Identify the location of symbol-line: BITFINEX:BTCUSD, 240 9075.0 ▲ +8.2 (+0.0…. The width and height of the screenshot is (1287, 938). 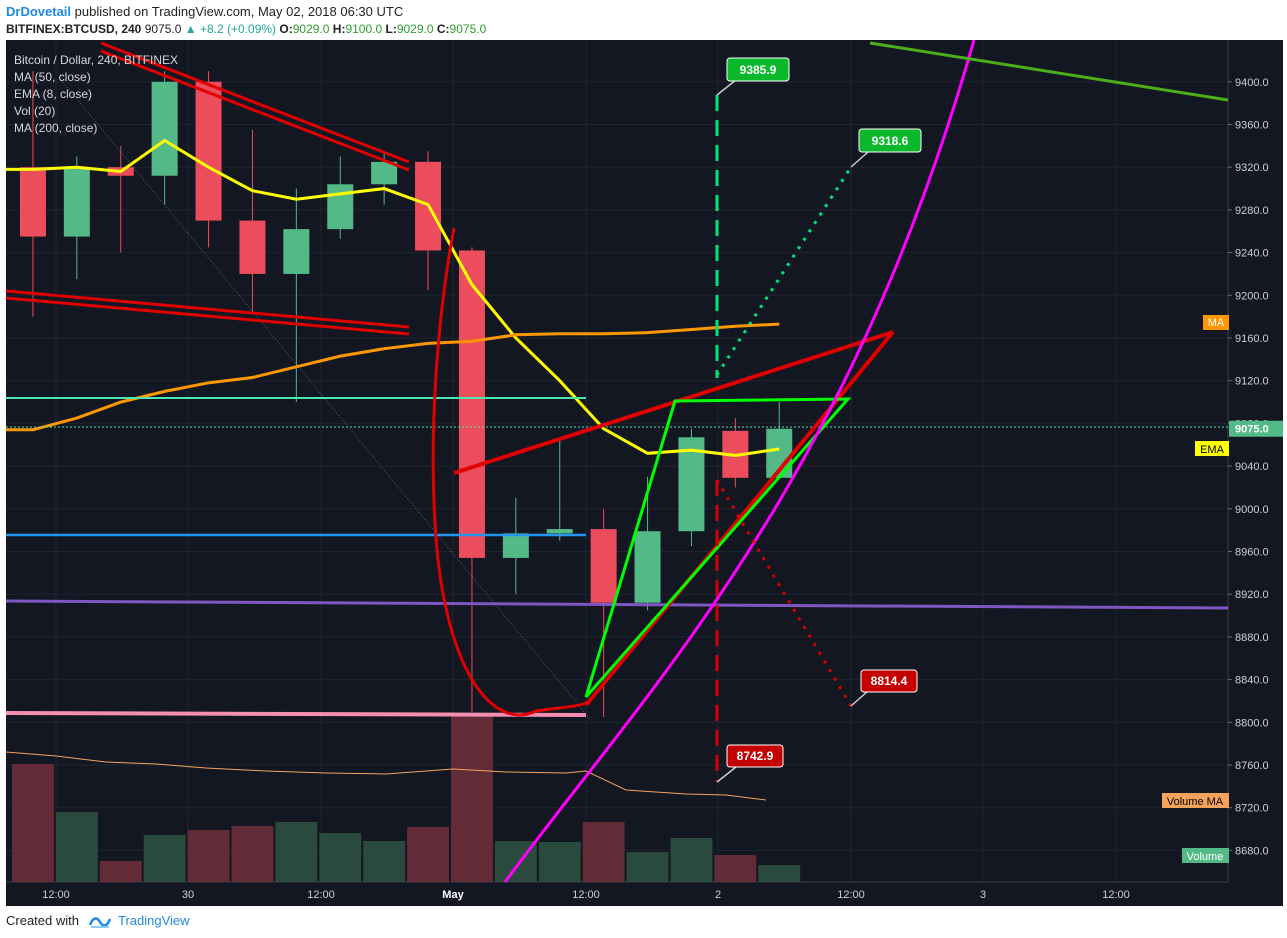
(246, 29).